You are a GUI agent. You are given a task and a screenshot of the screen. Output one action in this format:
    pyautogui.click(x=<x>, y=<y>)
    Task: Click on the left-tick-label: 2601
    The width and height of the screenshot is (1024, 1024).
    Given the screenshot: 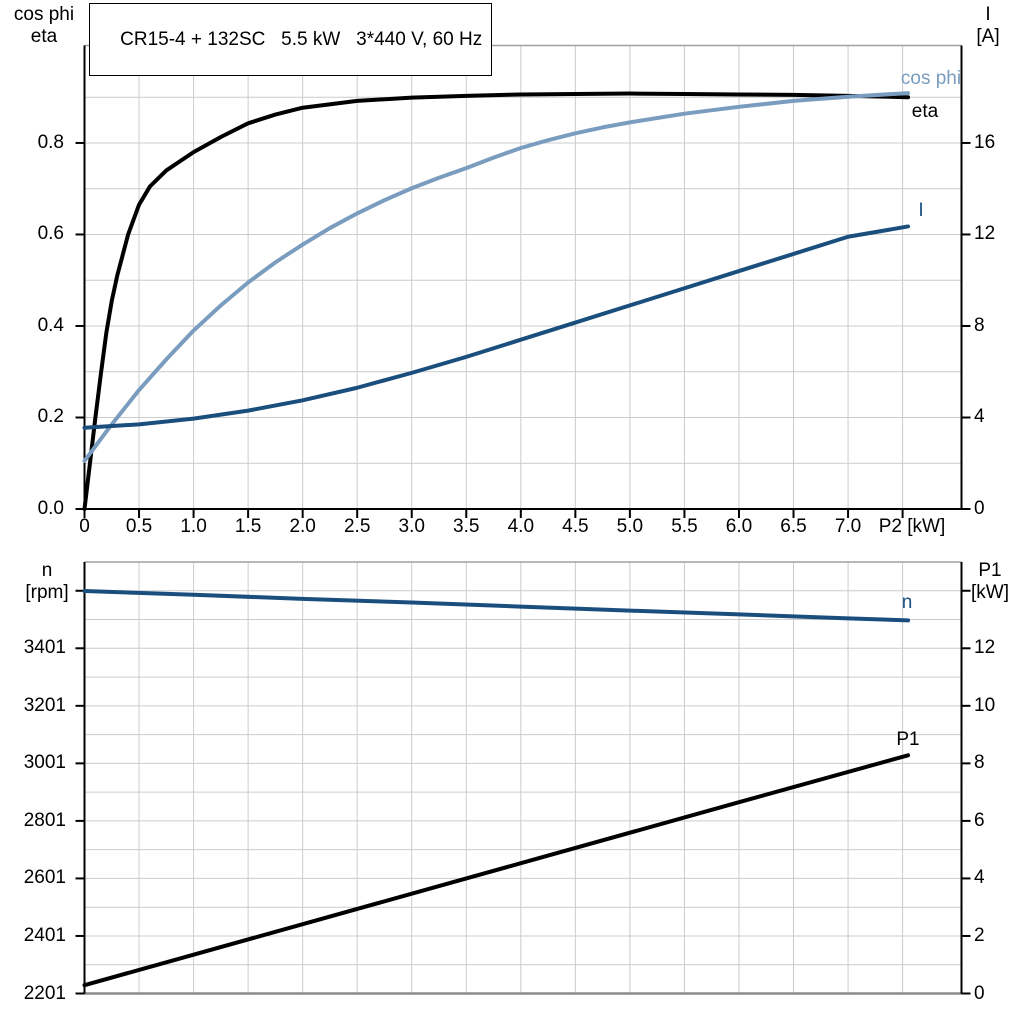 What is the action you would take?
    pyautogui.click(x=44, y=878)
    